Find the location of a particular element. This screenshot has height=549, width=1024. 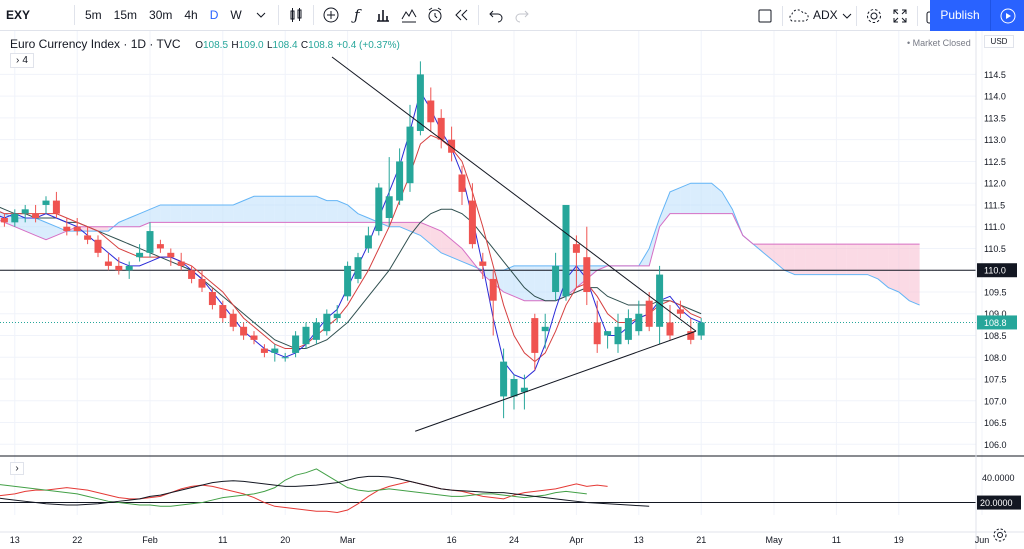

chevron-down-icon is located at coordinates (261, 15).